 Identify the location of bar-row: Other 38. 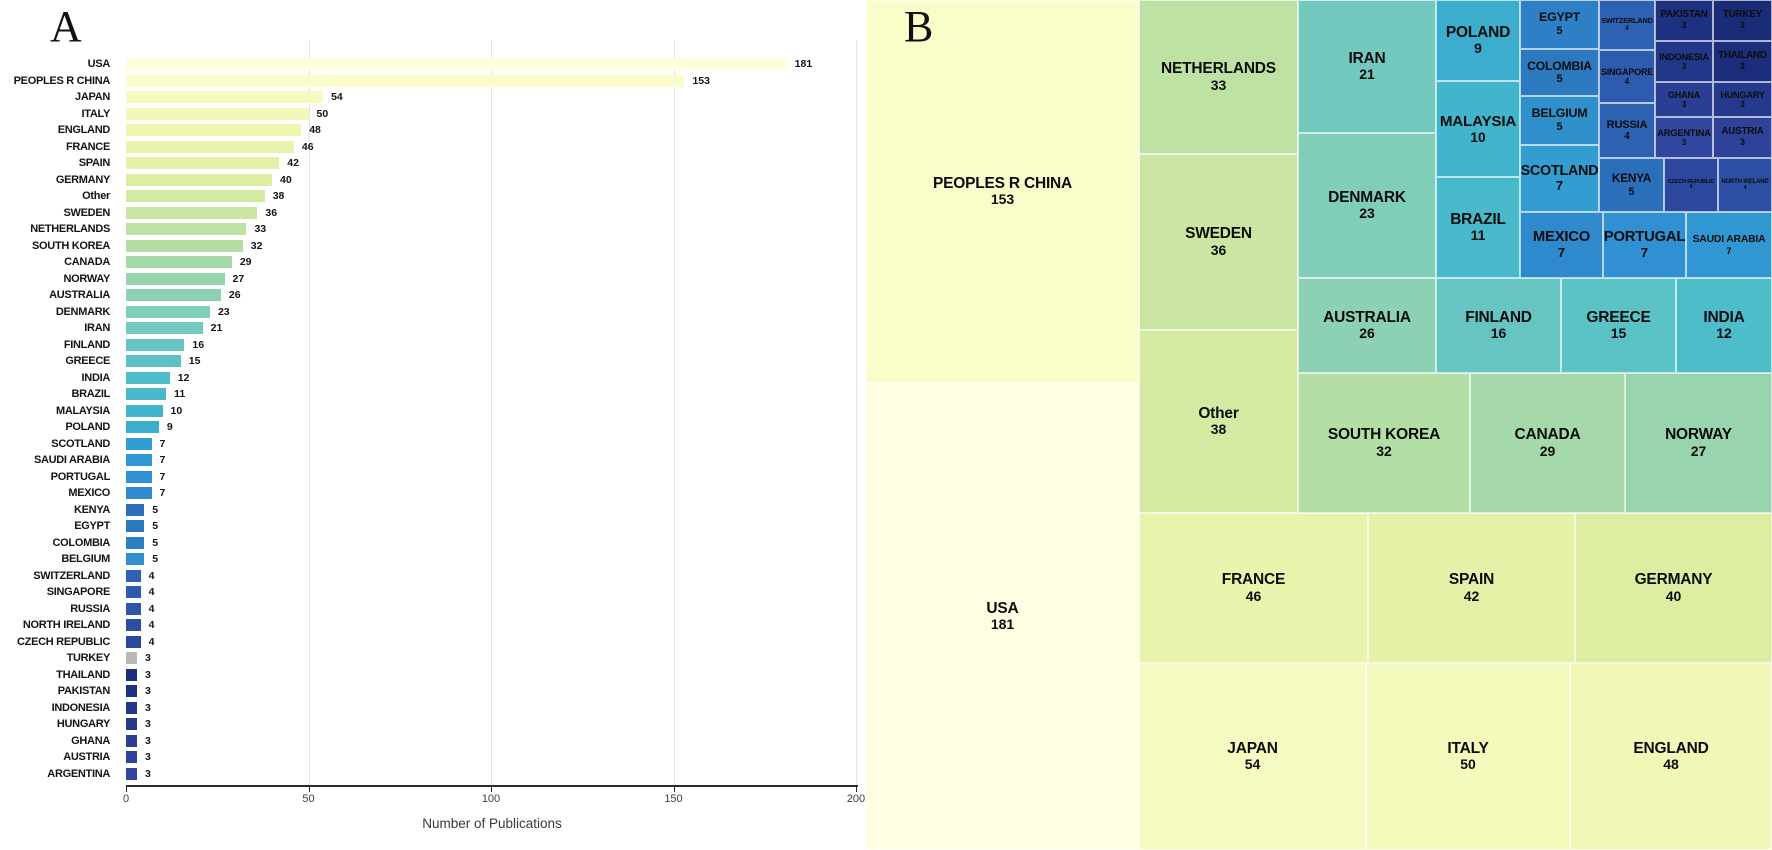
(433, 196).